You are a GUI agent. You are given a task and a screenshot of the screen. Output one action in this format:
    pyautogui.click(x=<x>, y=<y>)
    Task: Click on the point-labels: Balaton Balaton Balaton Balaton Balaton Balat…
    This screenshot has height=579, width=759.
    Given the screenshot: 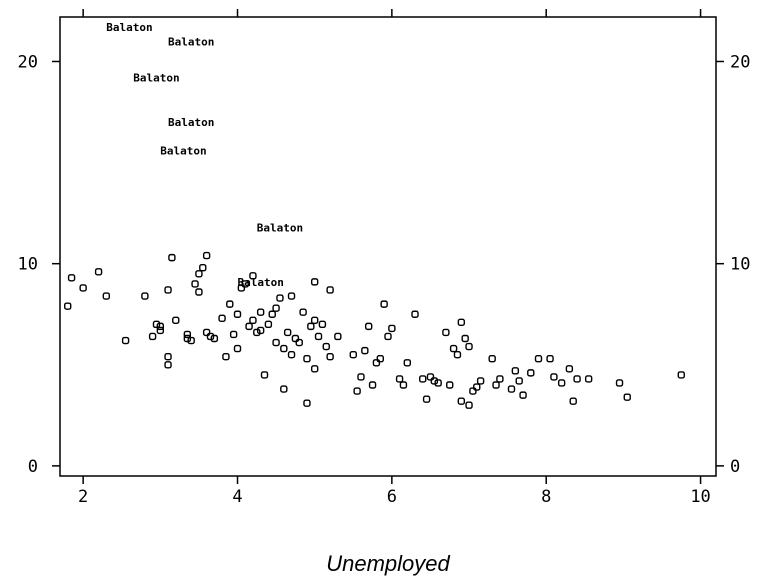 What is the action you would take?
    pyautogui.click(x=204, y=155)
    